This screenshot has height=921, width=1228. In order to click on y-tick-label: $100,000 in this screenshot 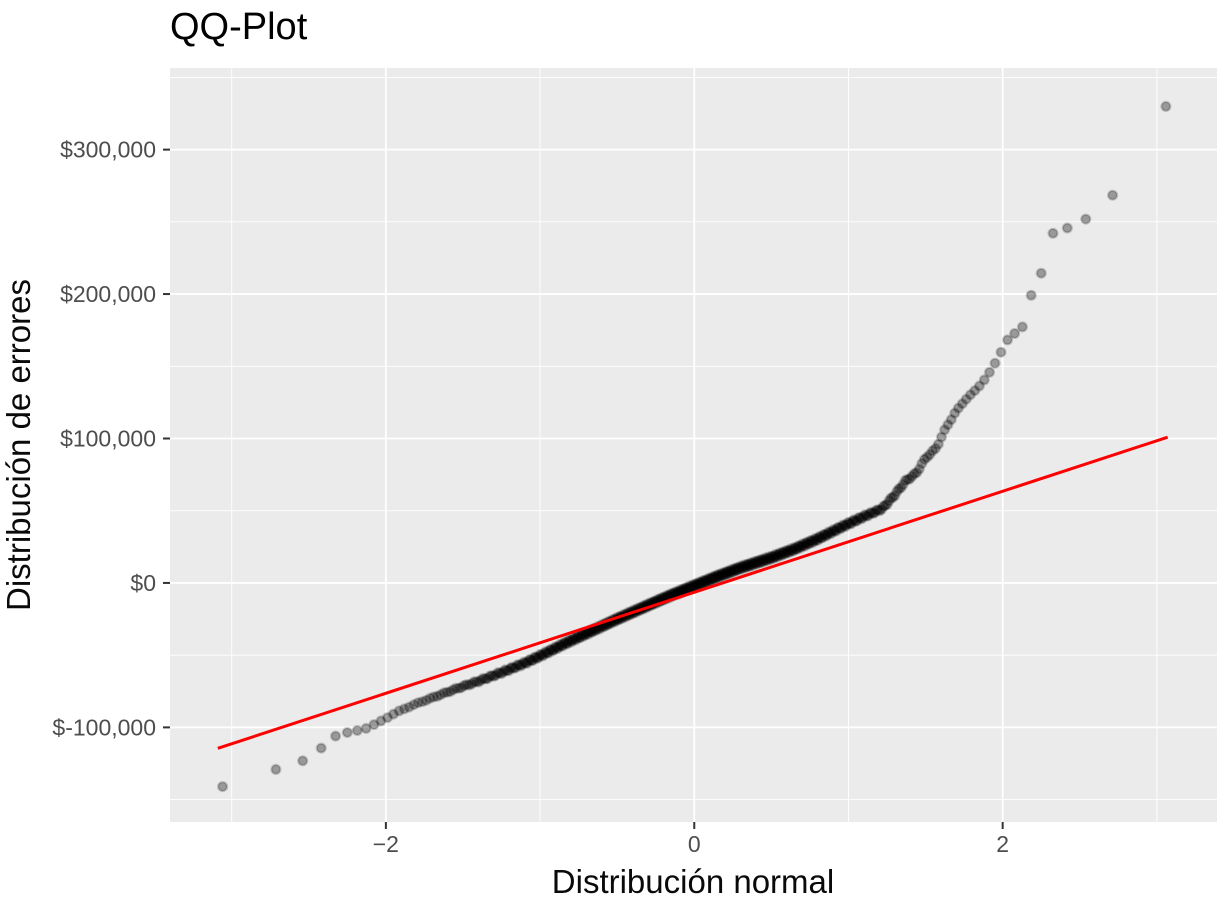, I will do `click(108, 439)`.